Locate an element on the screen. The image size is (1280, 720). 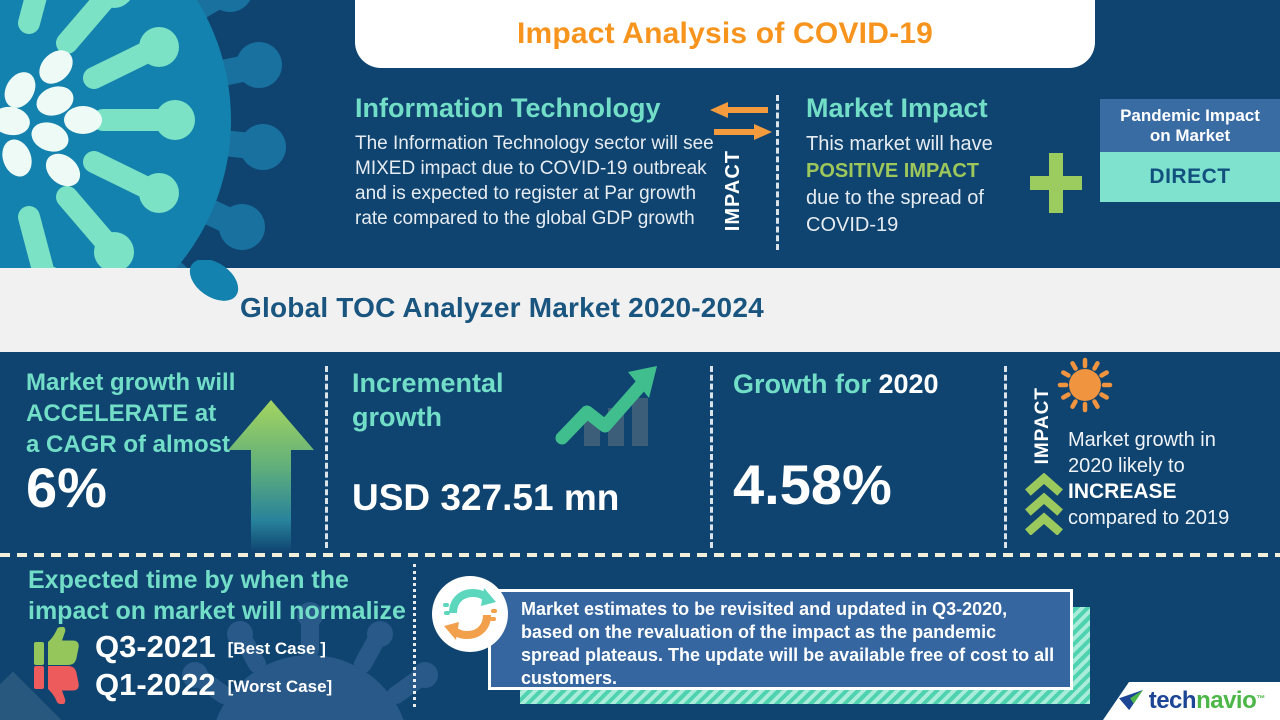
trend-up-icon is located at coordinates (606, 406).